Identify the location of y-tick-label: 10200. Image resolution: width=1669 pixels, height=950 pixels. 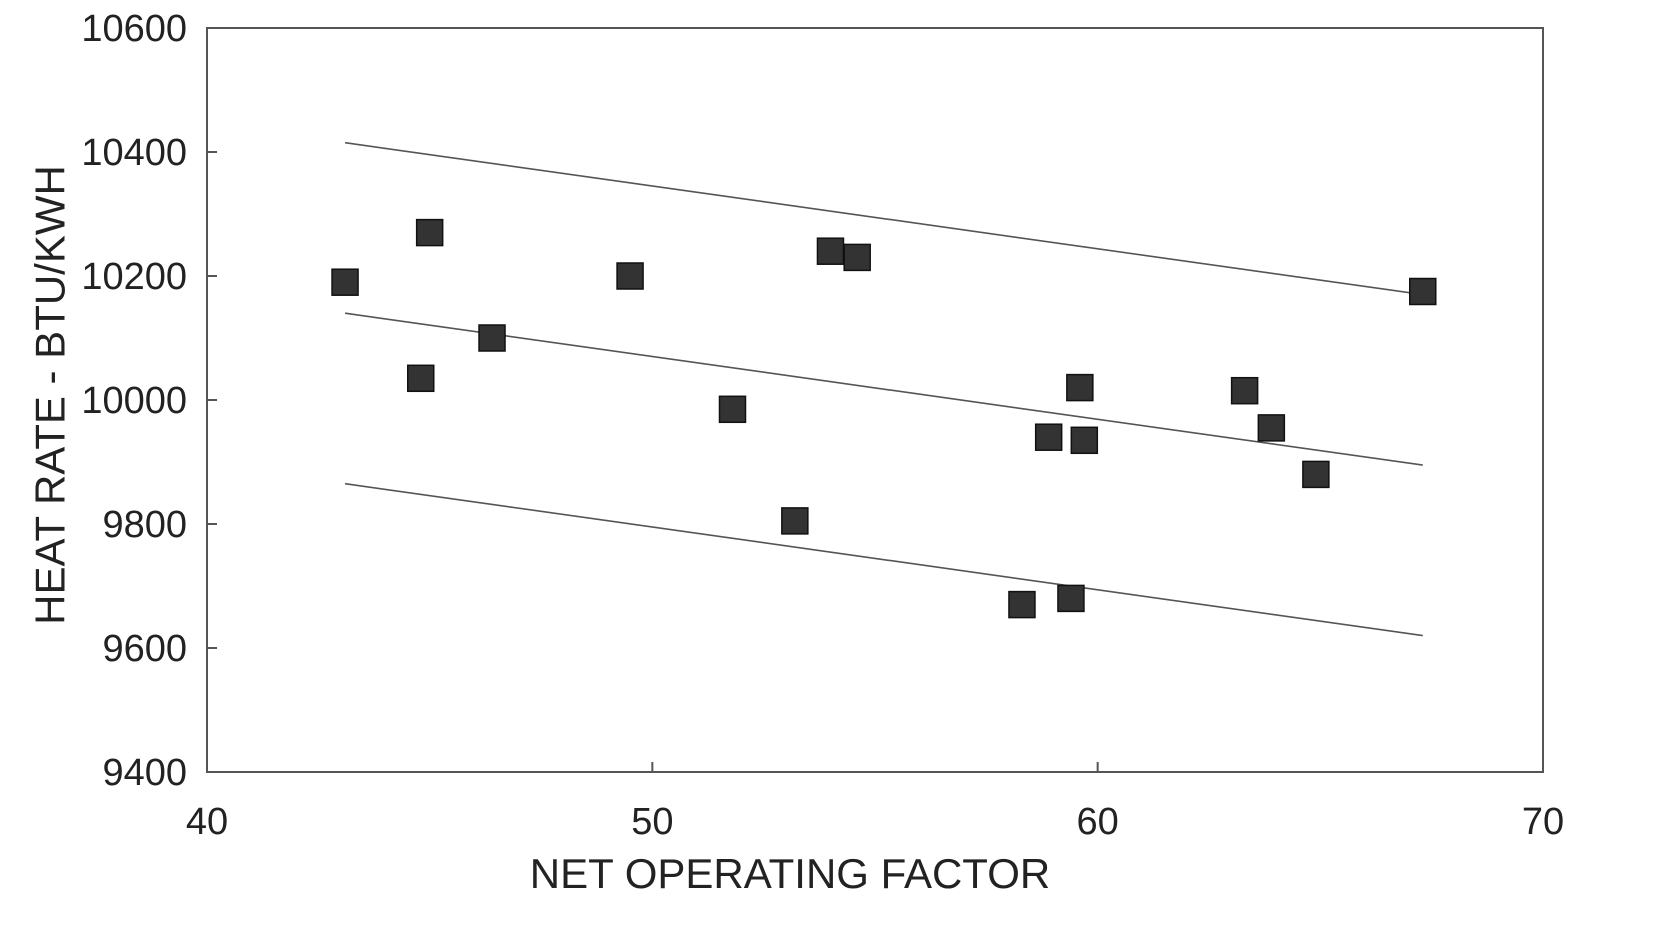
(134, 277).